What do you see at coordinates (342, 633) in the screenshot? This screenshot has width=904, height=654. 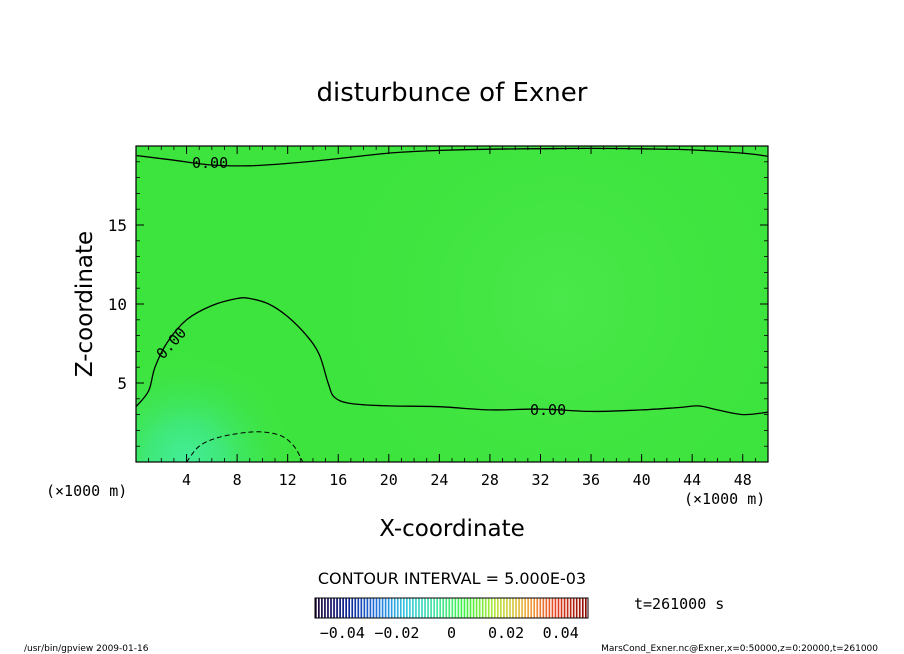 I see `colorbar-tick-label: −0.04` at bounding box center [342, 633].